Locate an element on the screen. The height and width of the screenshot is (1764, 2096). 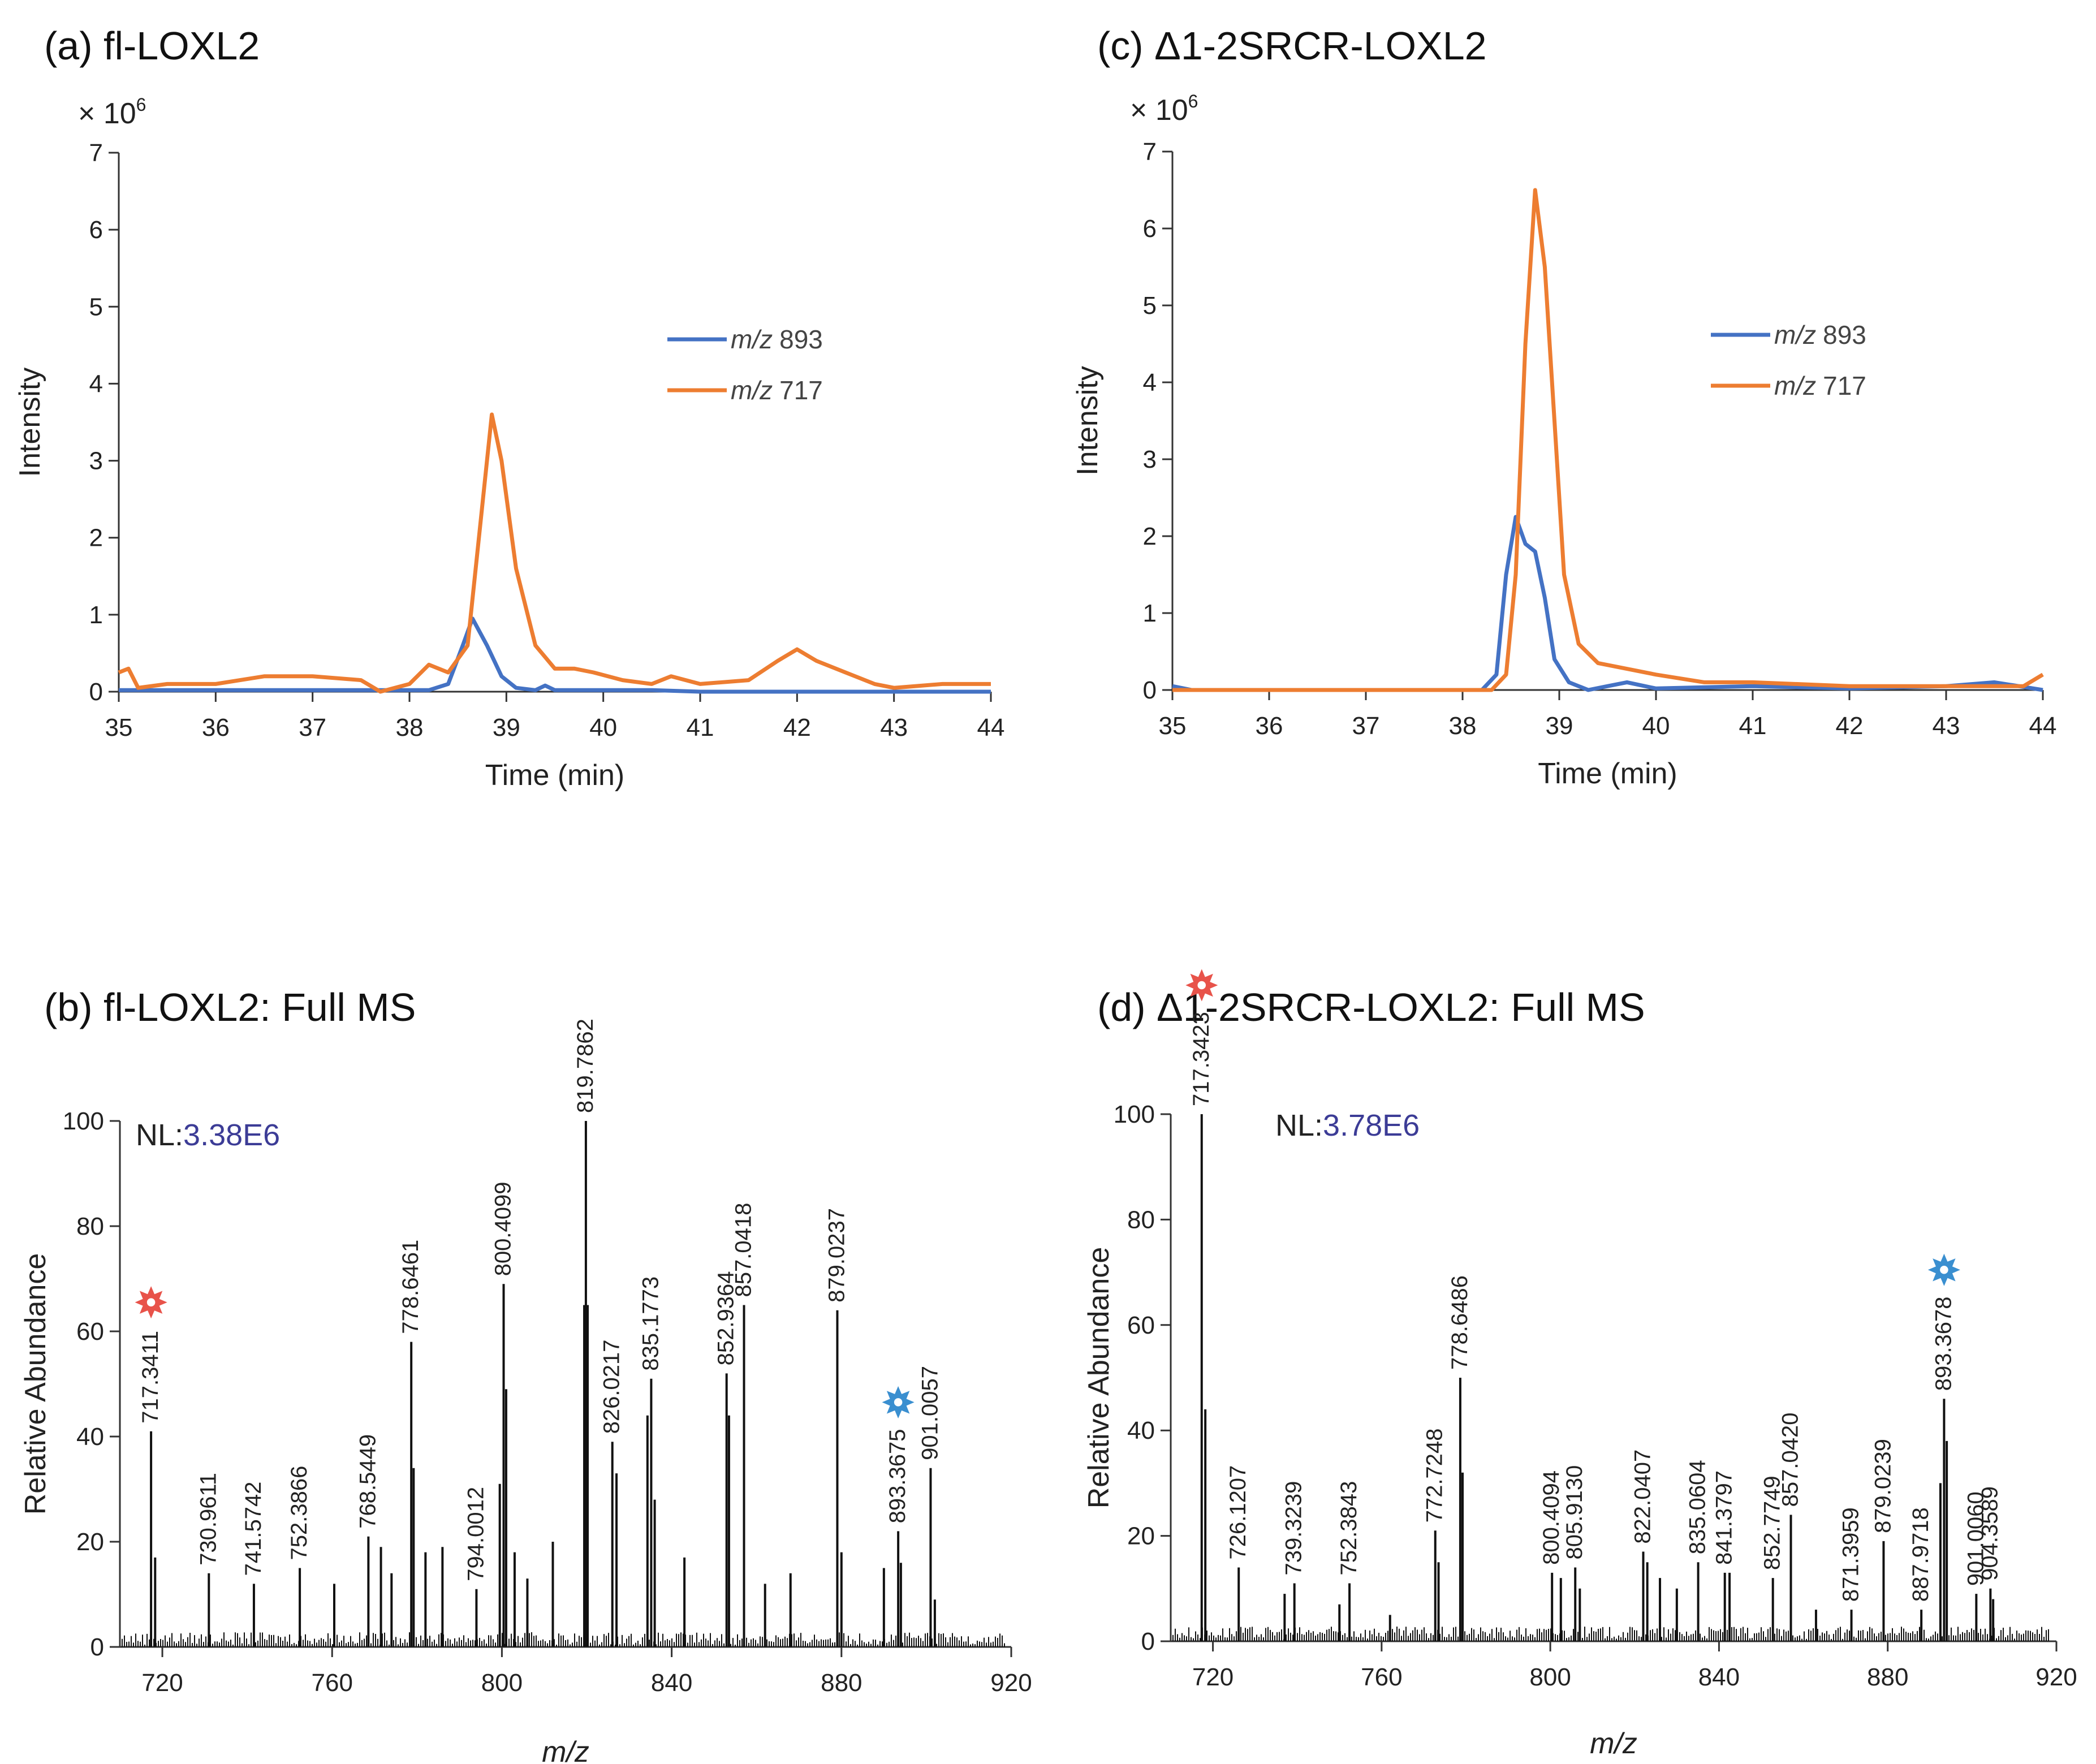
peak-label: 805.9130 is located at coordinates (1574, 1512).